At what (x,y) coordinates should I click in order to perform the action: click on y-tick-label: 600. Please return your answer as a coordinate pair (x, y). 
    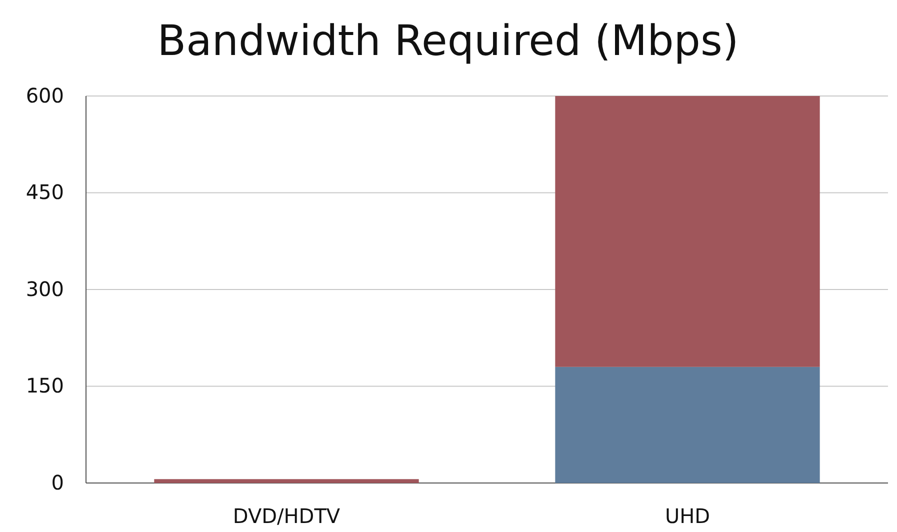
    Looking at the image, I should click on (45, 95).